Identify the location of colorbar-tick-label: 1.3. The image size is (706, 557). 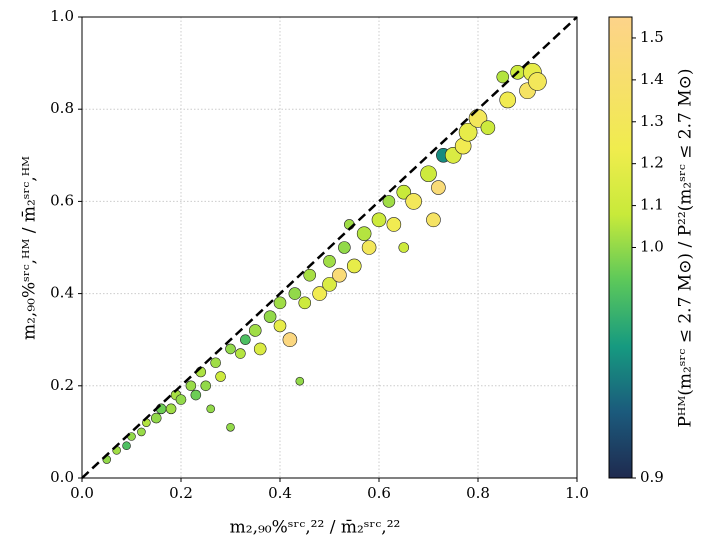
(652, 121).